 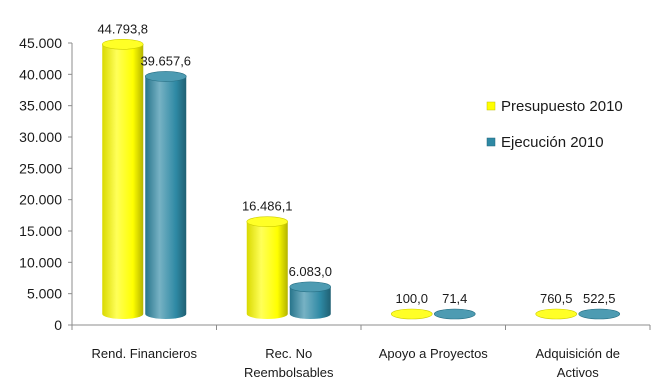 I want to click on data-label: 71,4, so click(x=454, y=298).